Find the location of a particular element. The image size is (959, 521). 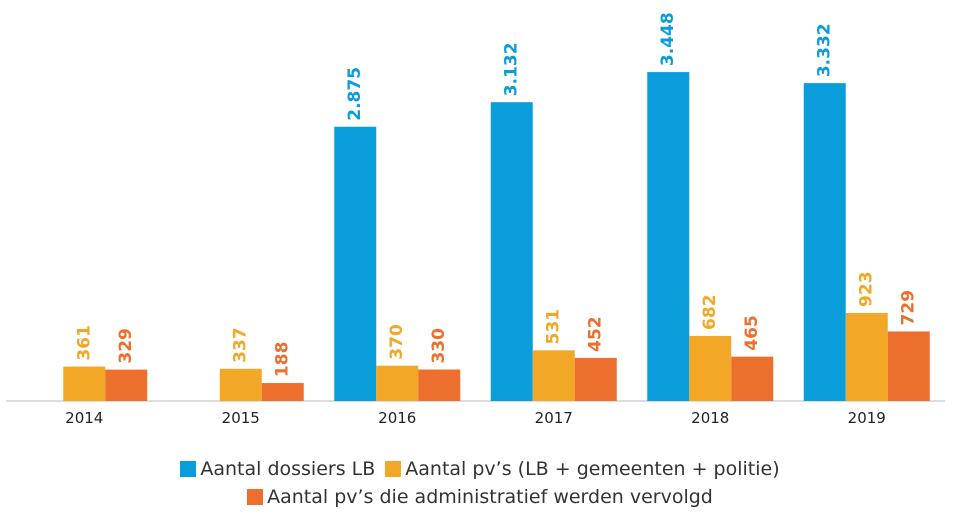

legend-label: Aantal pv’s (LB + gemeenten + politie) is located at coordinates (592, 469).